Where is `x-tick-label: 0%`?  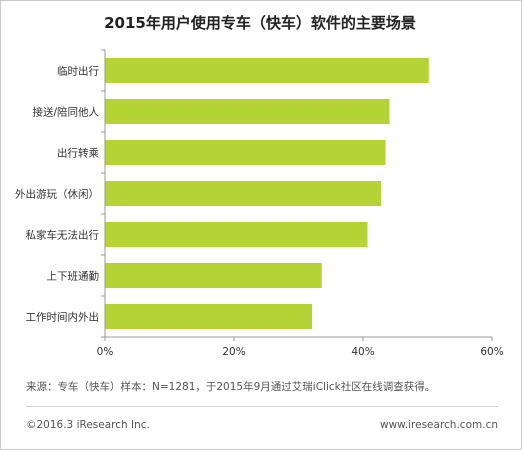 x-tick-label: 0% is located at coordinates (105, 352).